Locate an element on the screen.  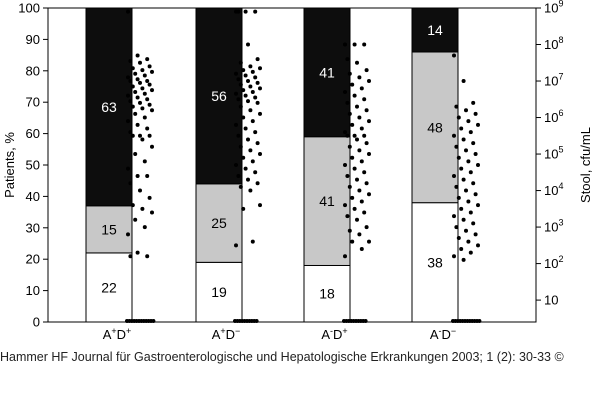
data-label: 41 is located at coordinates (327, 201).